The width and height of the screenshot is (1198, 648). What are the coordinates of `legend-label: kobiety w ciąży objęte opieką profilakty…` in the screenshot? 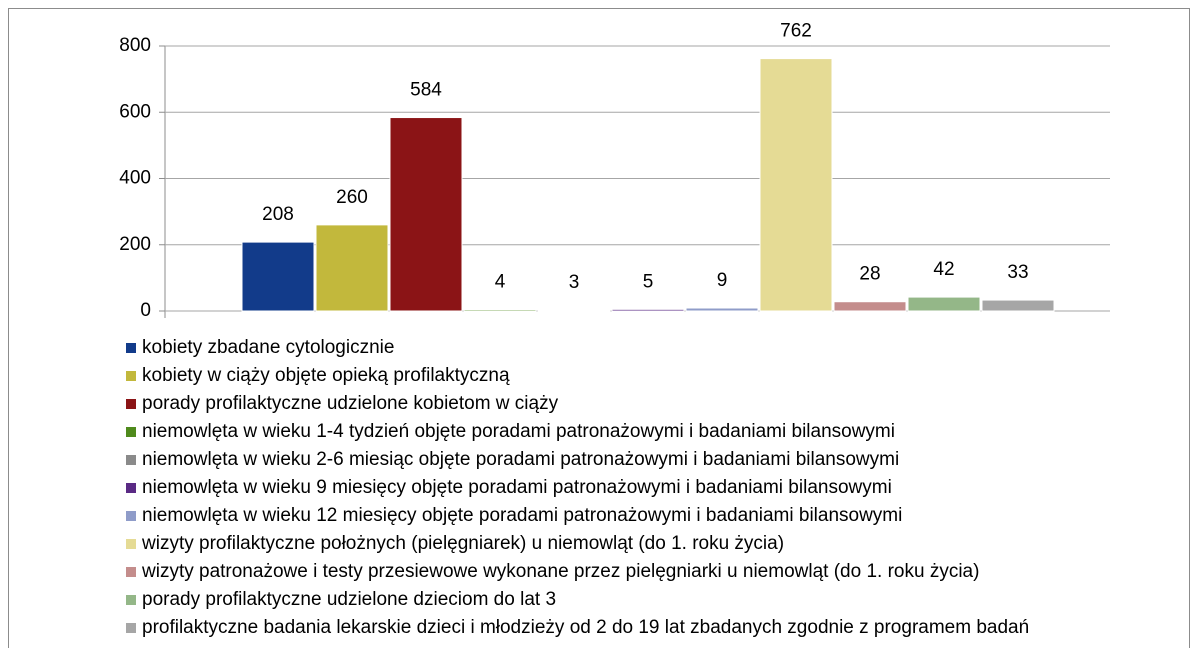 It's located at (326, 375).